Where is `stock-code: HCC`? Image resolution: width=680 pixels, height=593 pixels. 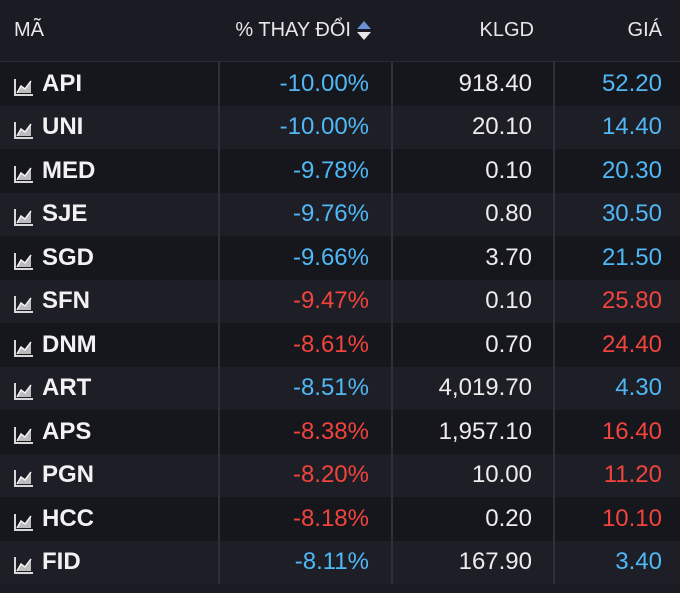 stock-code: HCC is located at coordinates (68, 518).